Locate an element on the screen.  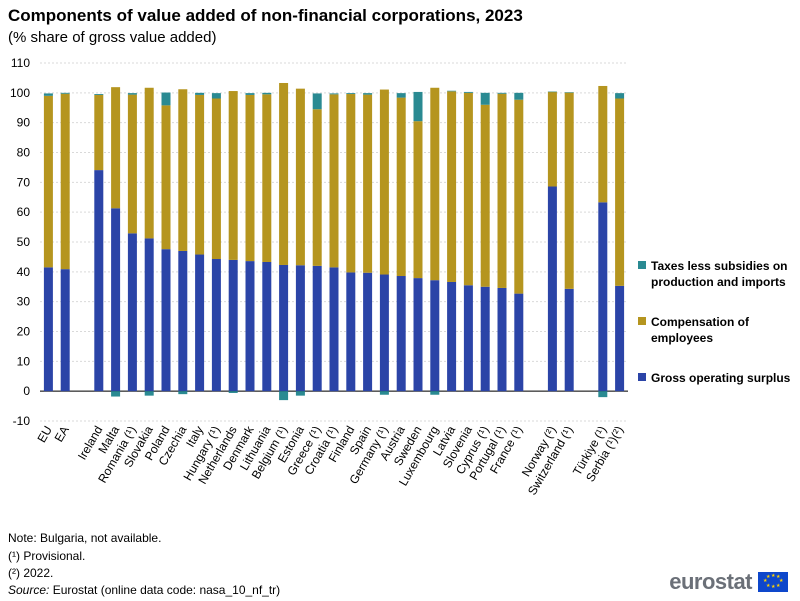
y-tick-label: 80 is located at coordinates (24, 153).